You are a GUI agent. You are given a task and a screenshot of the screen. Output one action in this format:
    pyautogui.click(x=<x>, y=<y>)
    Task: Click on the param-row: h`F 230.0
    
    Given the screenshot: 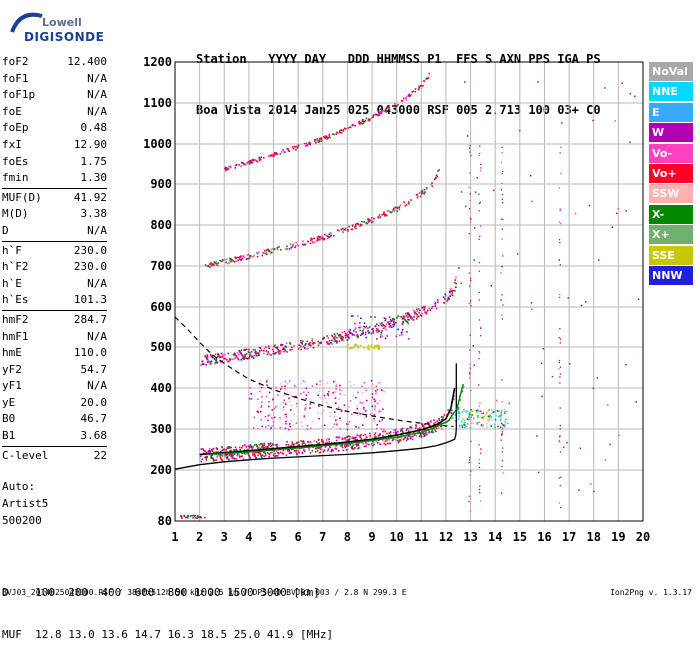 What is the action you would take?
    pyautogui.click(x=54, y=251)
    